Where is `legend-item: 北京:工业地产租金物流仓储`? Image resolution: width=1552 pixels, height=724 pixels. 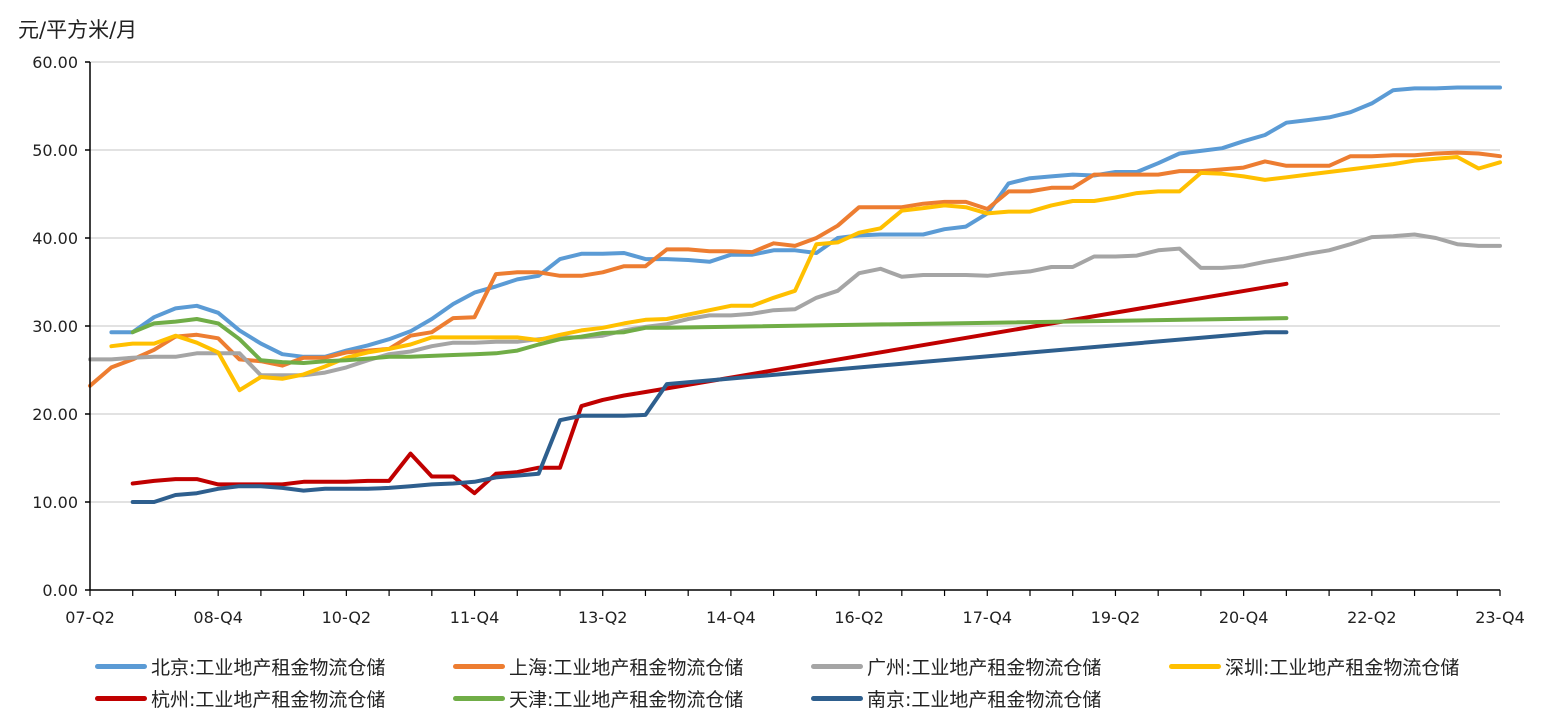
legend-item: 北京:工业地产租金物流仓储 is located at coordinates (274, 666).